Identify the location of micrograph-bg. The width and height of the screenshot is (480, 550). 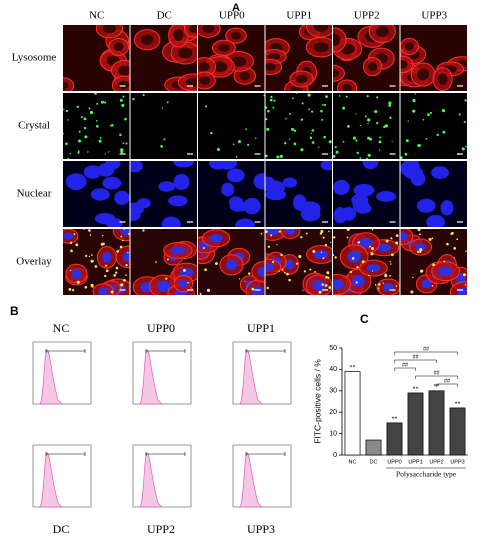
(366, 126).